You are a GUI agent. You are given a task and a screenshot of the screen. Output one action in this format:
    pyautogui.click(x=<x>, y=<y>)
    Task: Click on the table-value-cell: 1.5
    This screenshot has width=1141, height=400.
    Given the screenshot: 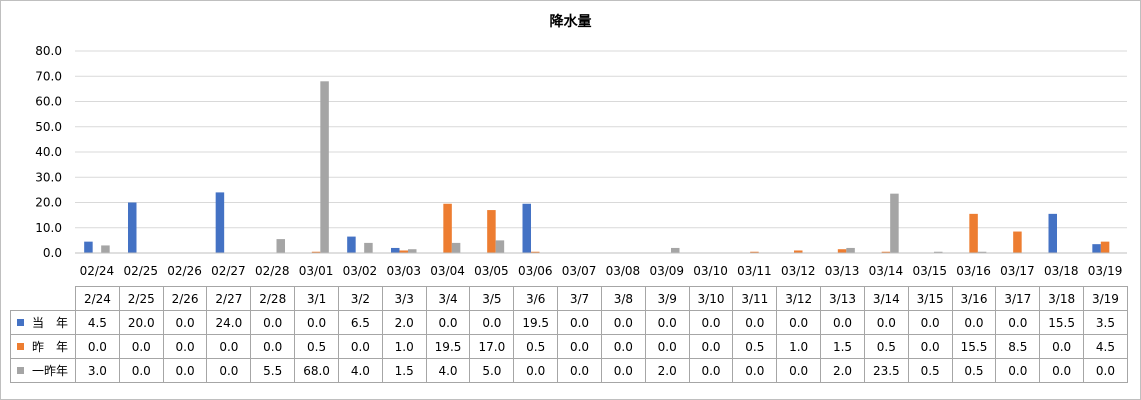 What is the action you would take?
    pyautogui.click(x=404, y=370)
    